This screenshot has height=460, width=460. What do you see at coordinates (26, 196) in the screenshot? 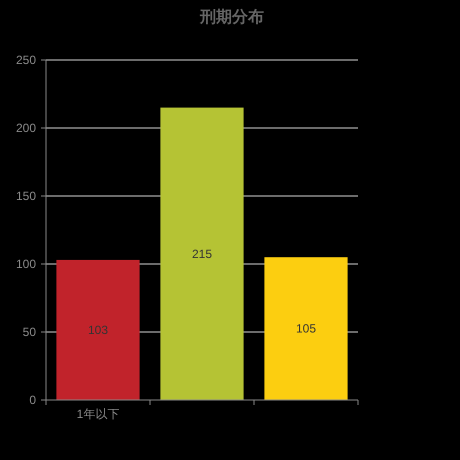
I see `y-tick-label: 150` at bounding box center [26, 196].